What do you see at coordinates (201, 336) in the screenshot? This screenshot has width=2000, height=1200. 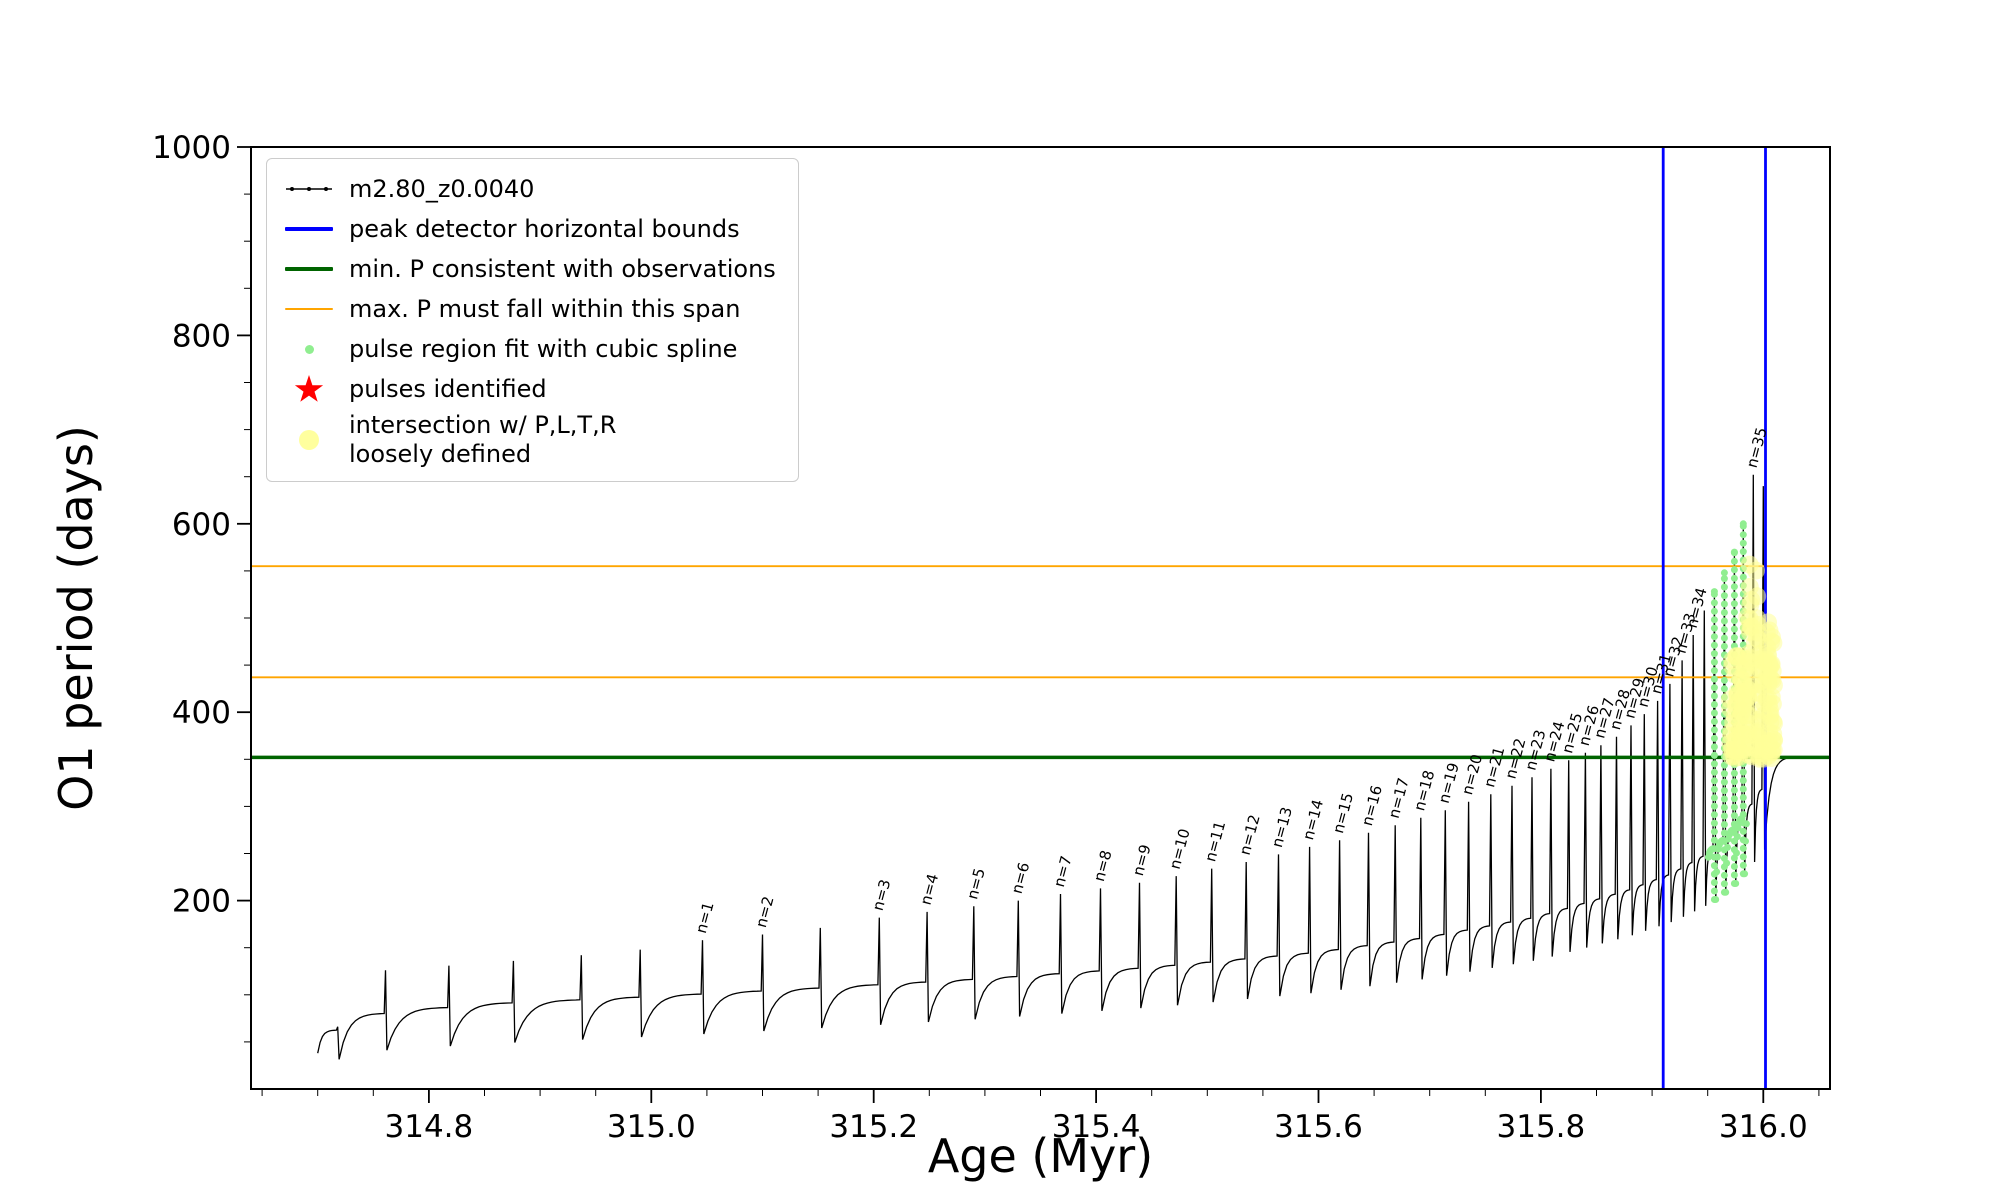 I see `svg-text: 800` at bounding box center [201, 336].